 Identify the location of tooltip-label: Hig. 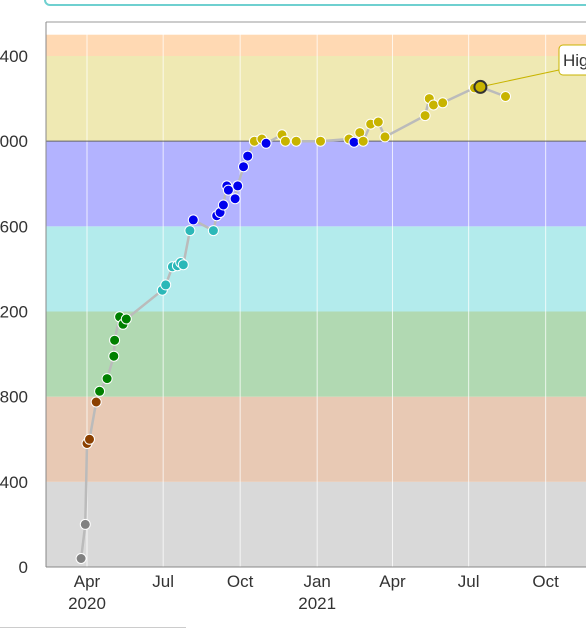
(574, 60).